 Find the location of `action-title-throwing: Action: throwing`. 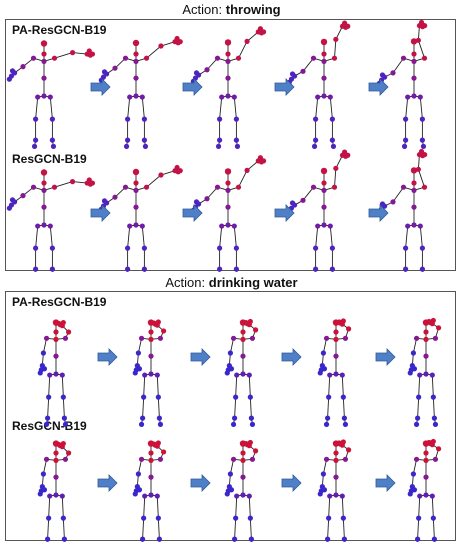

action-title-throwing: Action: throwing is located at coordinates (231, 9).